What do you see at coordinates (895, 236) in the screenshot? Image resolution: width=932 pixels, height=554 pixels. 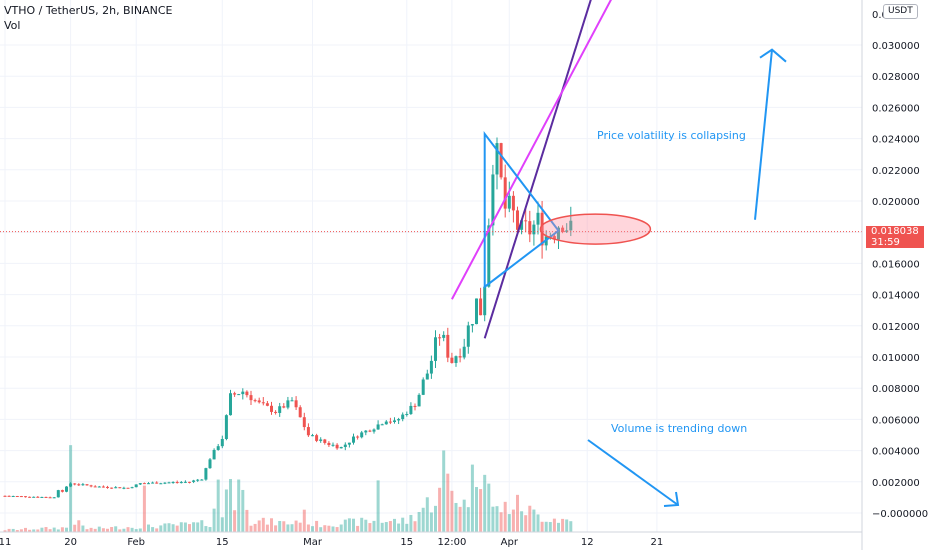 I see `last-price-badge: 0.018038 31:59` at bounding box center [895, 236].